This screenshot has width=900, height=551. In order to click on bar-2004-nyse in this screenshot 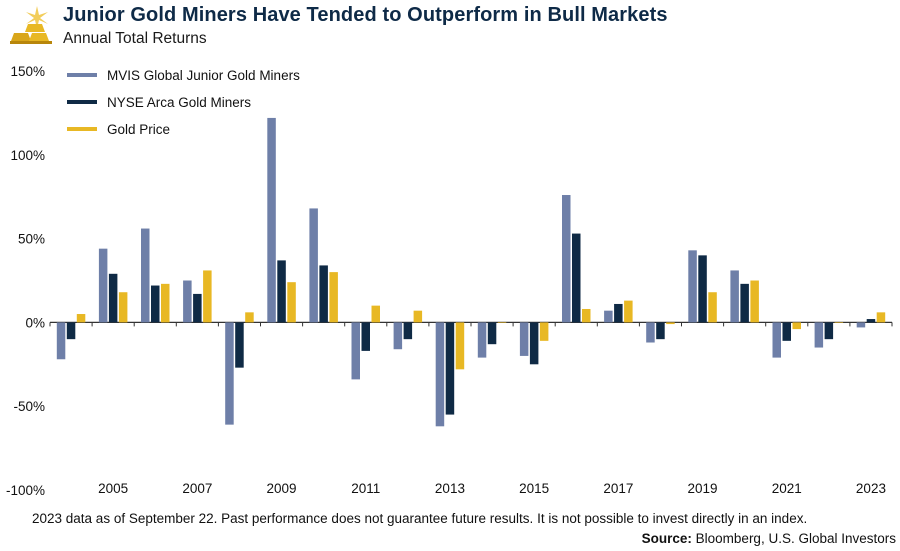, I will do `click(71, 331)`.